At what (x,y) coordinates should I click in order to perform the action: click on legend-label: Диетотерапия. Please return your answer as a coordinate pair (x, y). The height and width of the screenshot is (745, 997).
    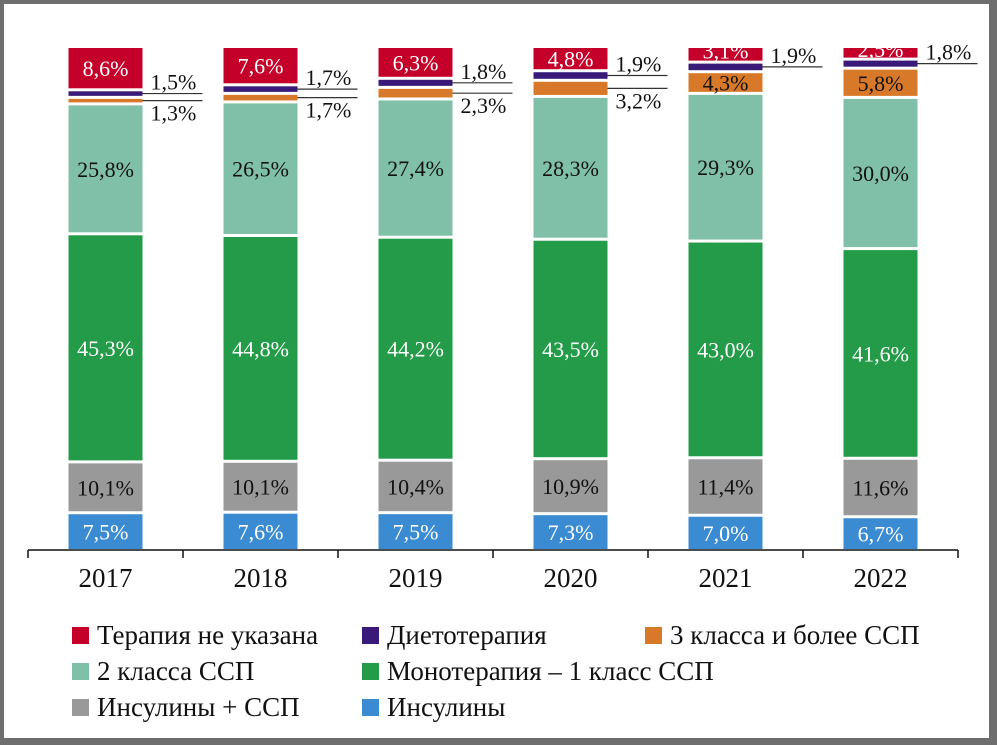
    Looking at the image, I should click on (467, 635).